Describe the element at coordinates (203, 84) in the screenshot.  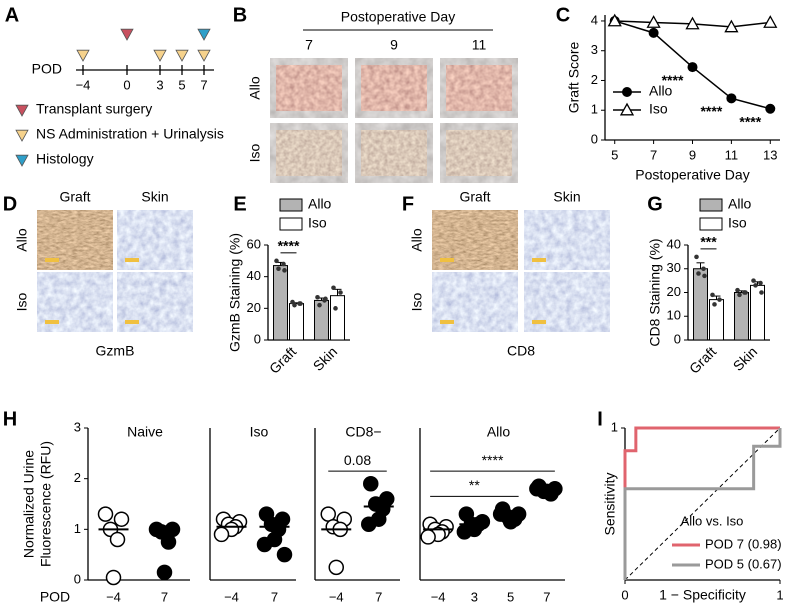
I see `timeline-tick-label: 7` at that location.